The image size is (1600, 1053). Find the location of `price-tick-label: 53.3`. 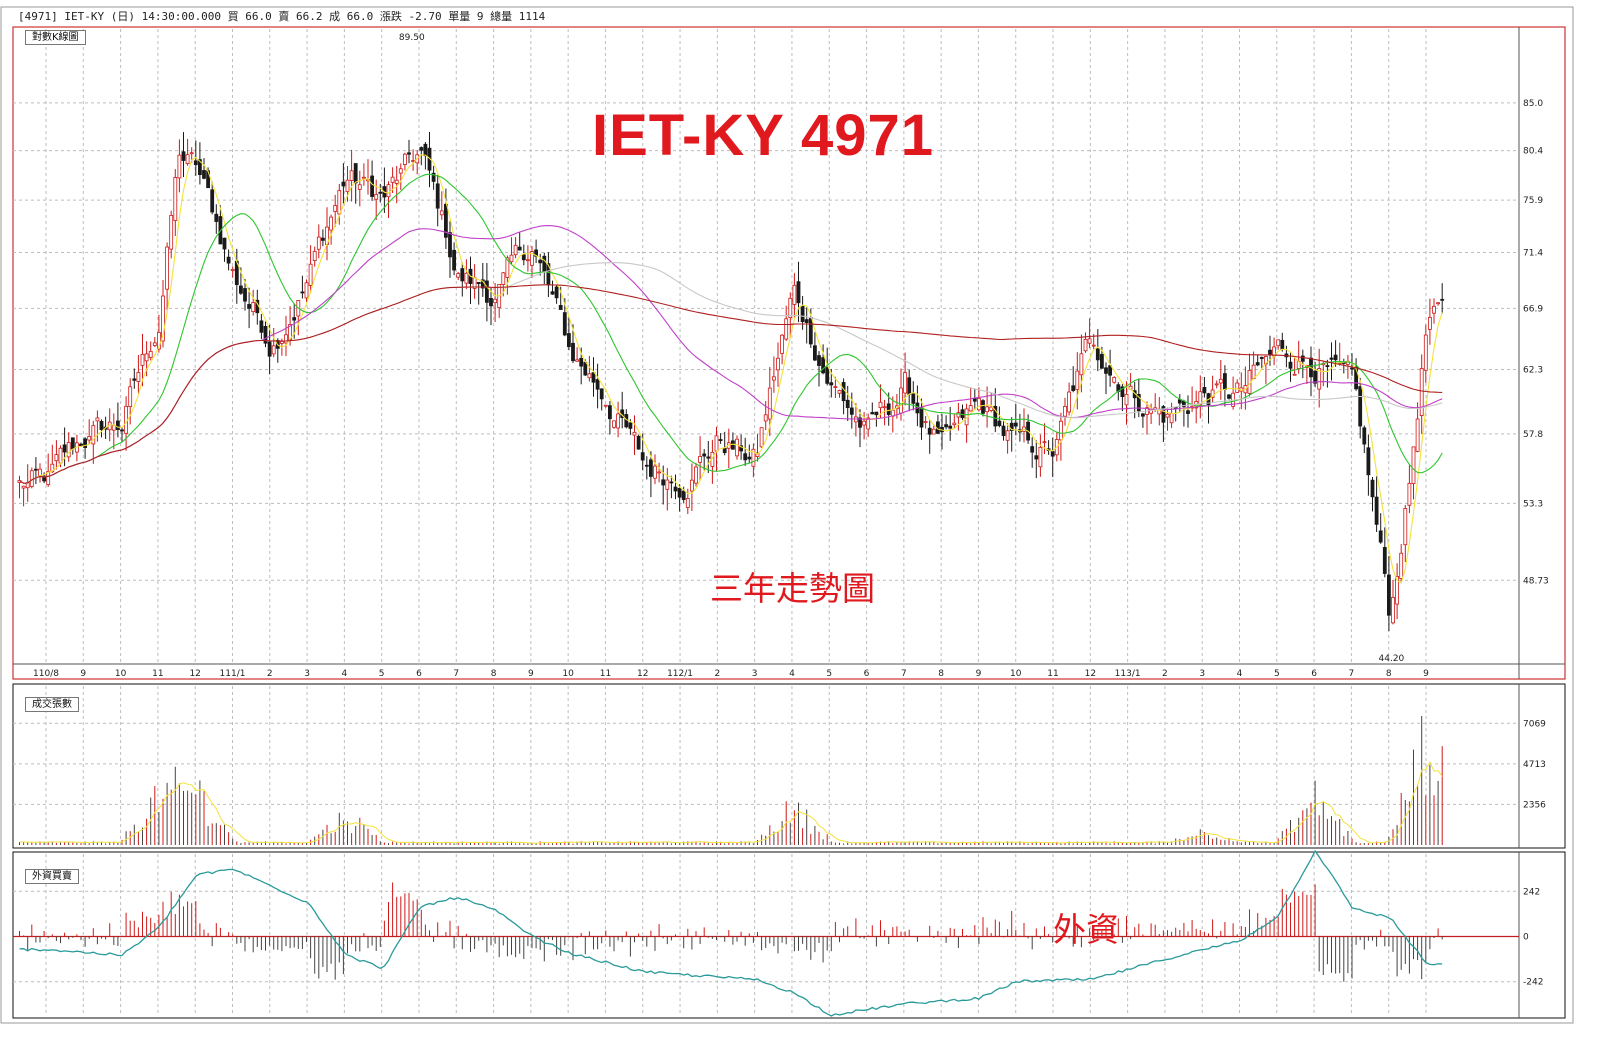

price-tick-label: 53.3 is located at coordinates (1533, 504).